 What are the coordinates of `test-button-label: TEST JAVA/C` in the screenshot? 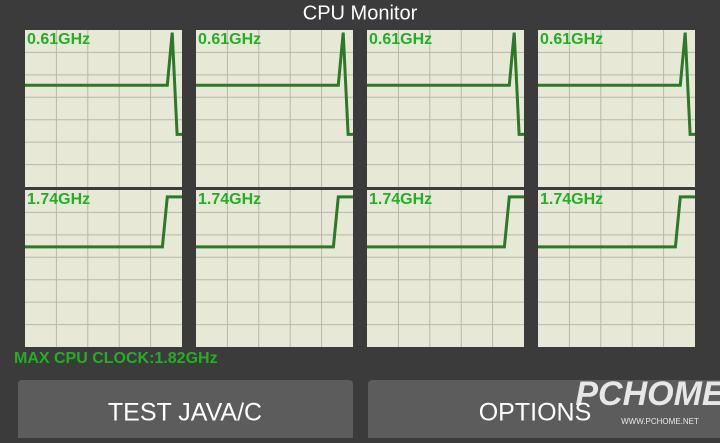 It's located at (185, 413).